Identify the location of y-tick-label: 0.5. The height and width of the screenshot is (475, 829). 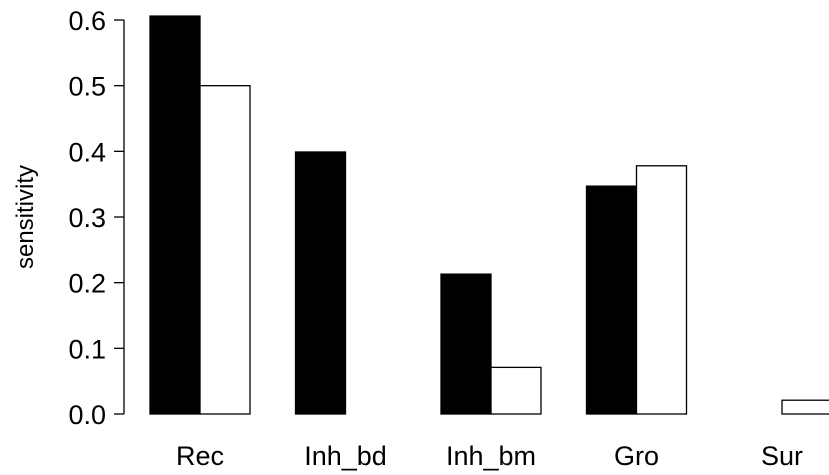
(87, 87).